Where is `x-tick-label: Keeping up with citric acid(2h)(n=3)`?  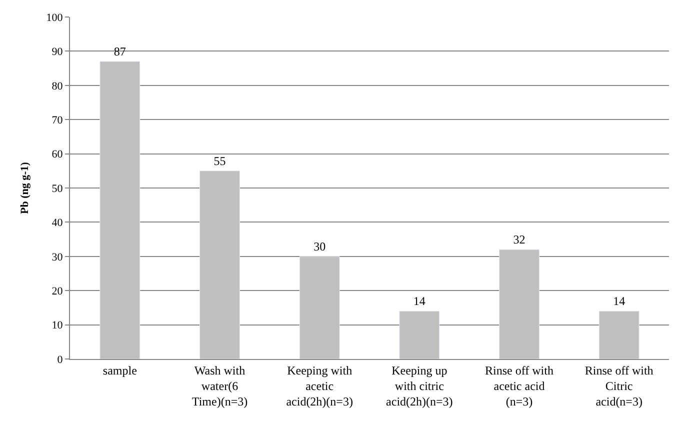 x-tick-label: Keeping up with citric acid(2h)(n=3) is located at coordinates (419, 386).